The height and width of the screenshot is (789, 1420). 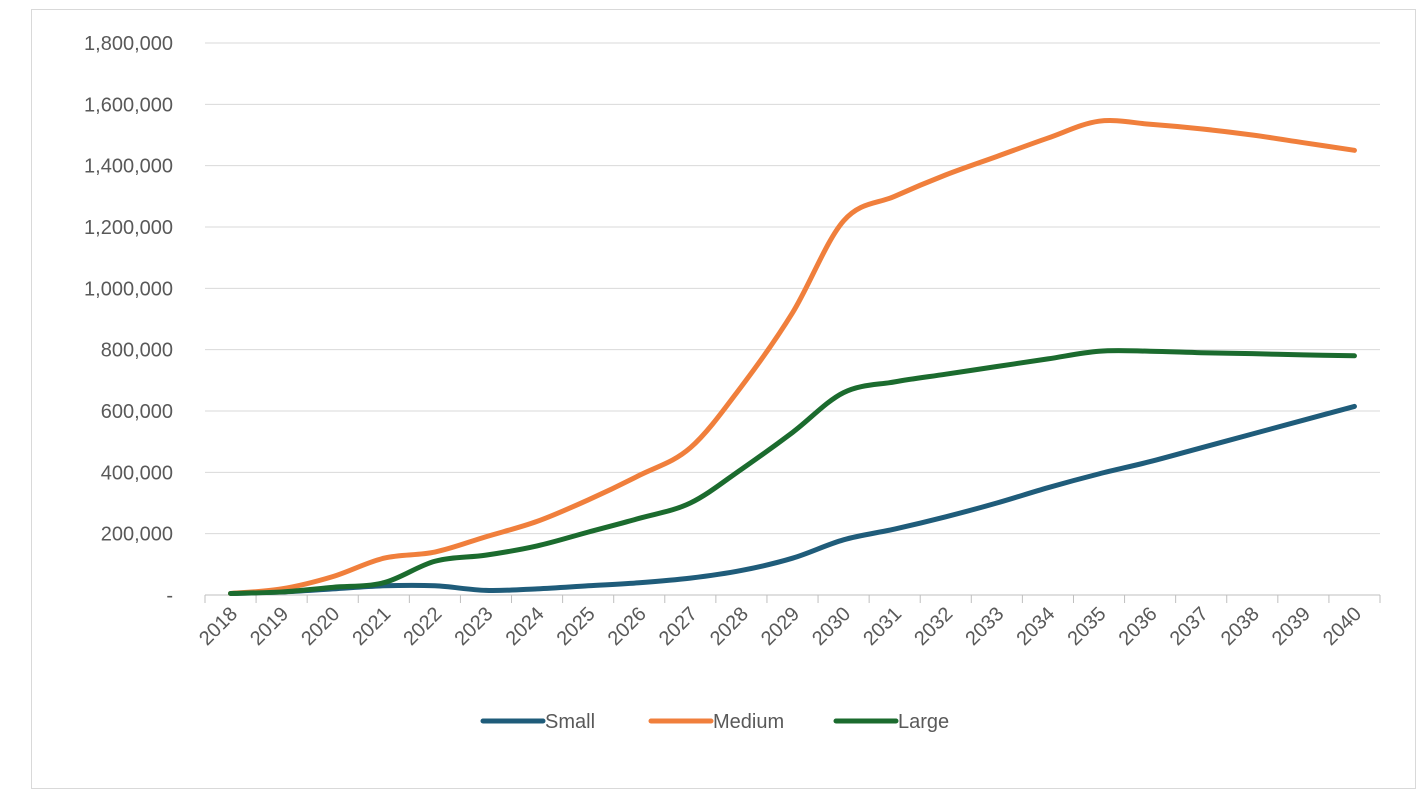 What do you see at coordinates (1138, 626) in the screenshot?
I see `x-tick-label: 2036` at bounding box center [1138, 626].